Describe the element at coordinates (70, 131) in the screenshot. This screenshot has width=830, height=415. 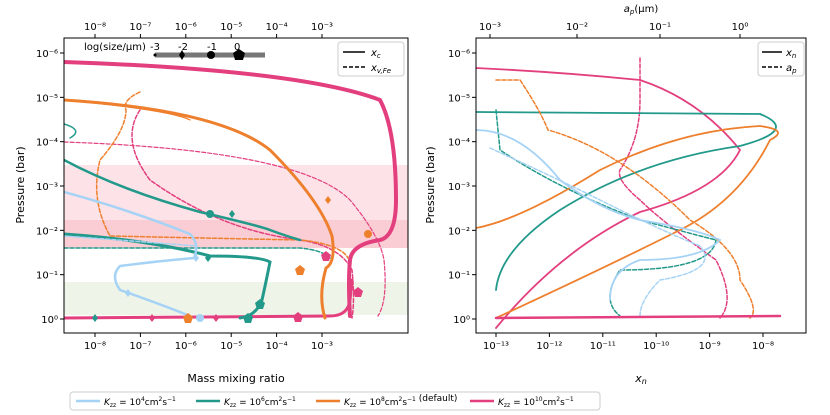
I see `k6-tail` at that location.